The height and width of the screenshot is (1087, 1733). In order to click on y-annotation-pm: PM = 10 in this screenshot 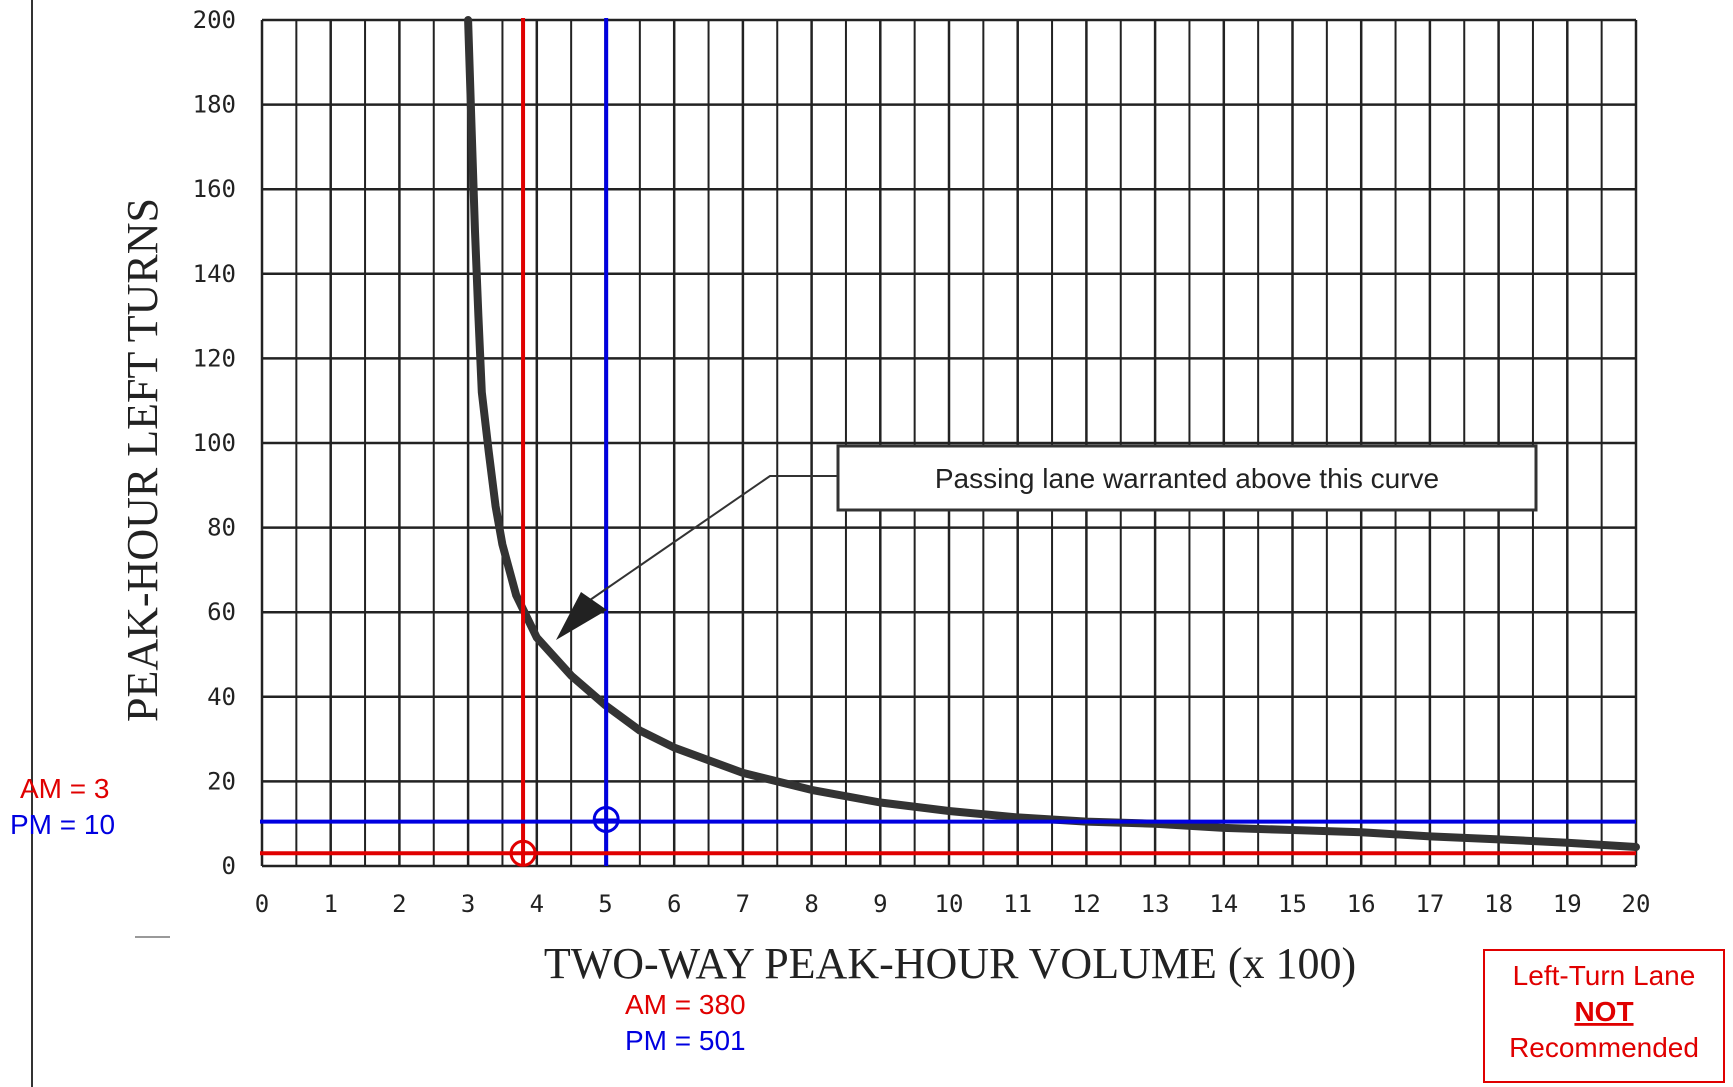, I will do `click(62, 824)`.